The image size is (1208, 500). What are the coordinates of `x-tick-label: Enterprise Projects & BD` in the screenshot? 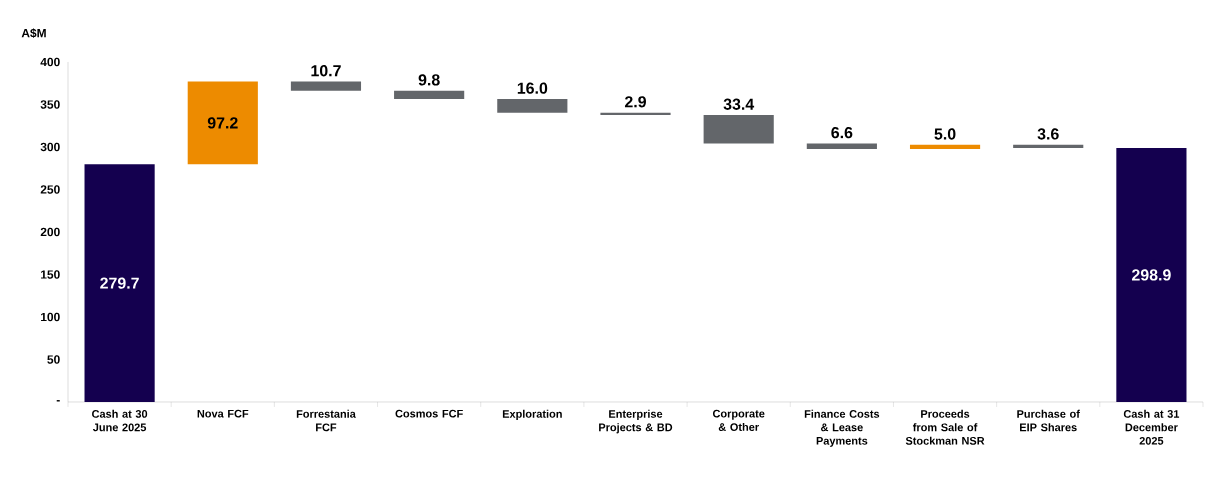 It's located at (636, 421).